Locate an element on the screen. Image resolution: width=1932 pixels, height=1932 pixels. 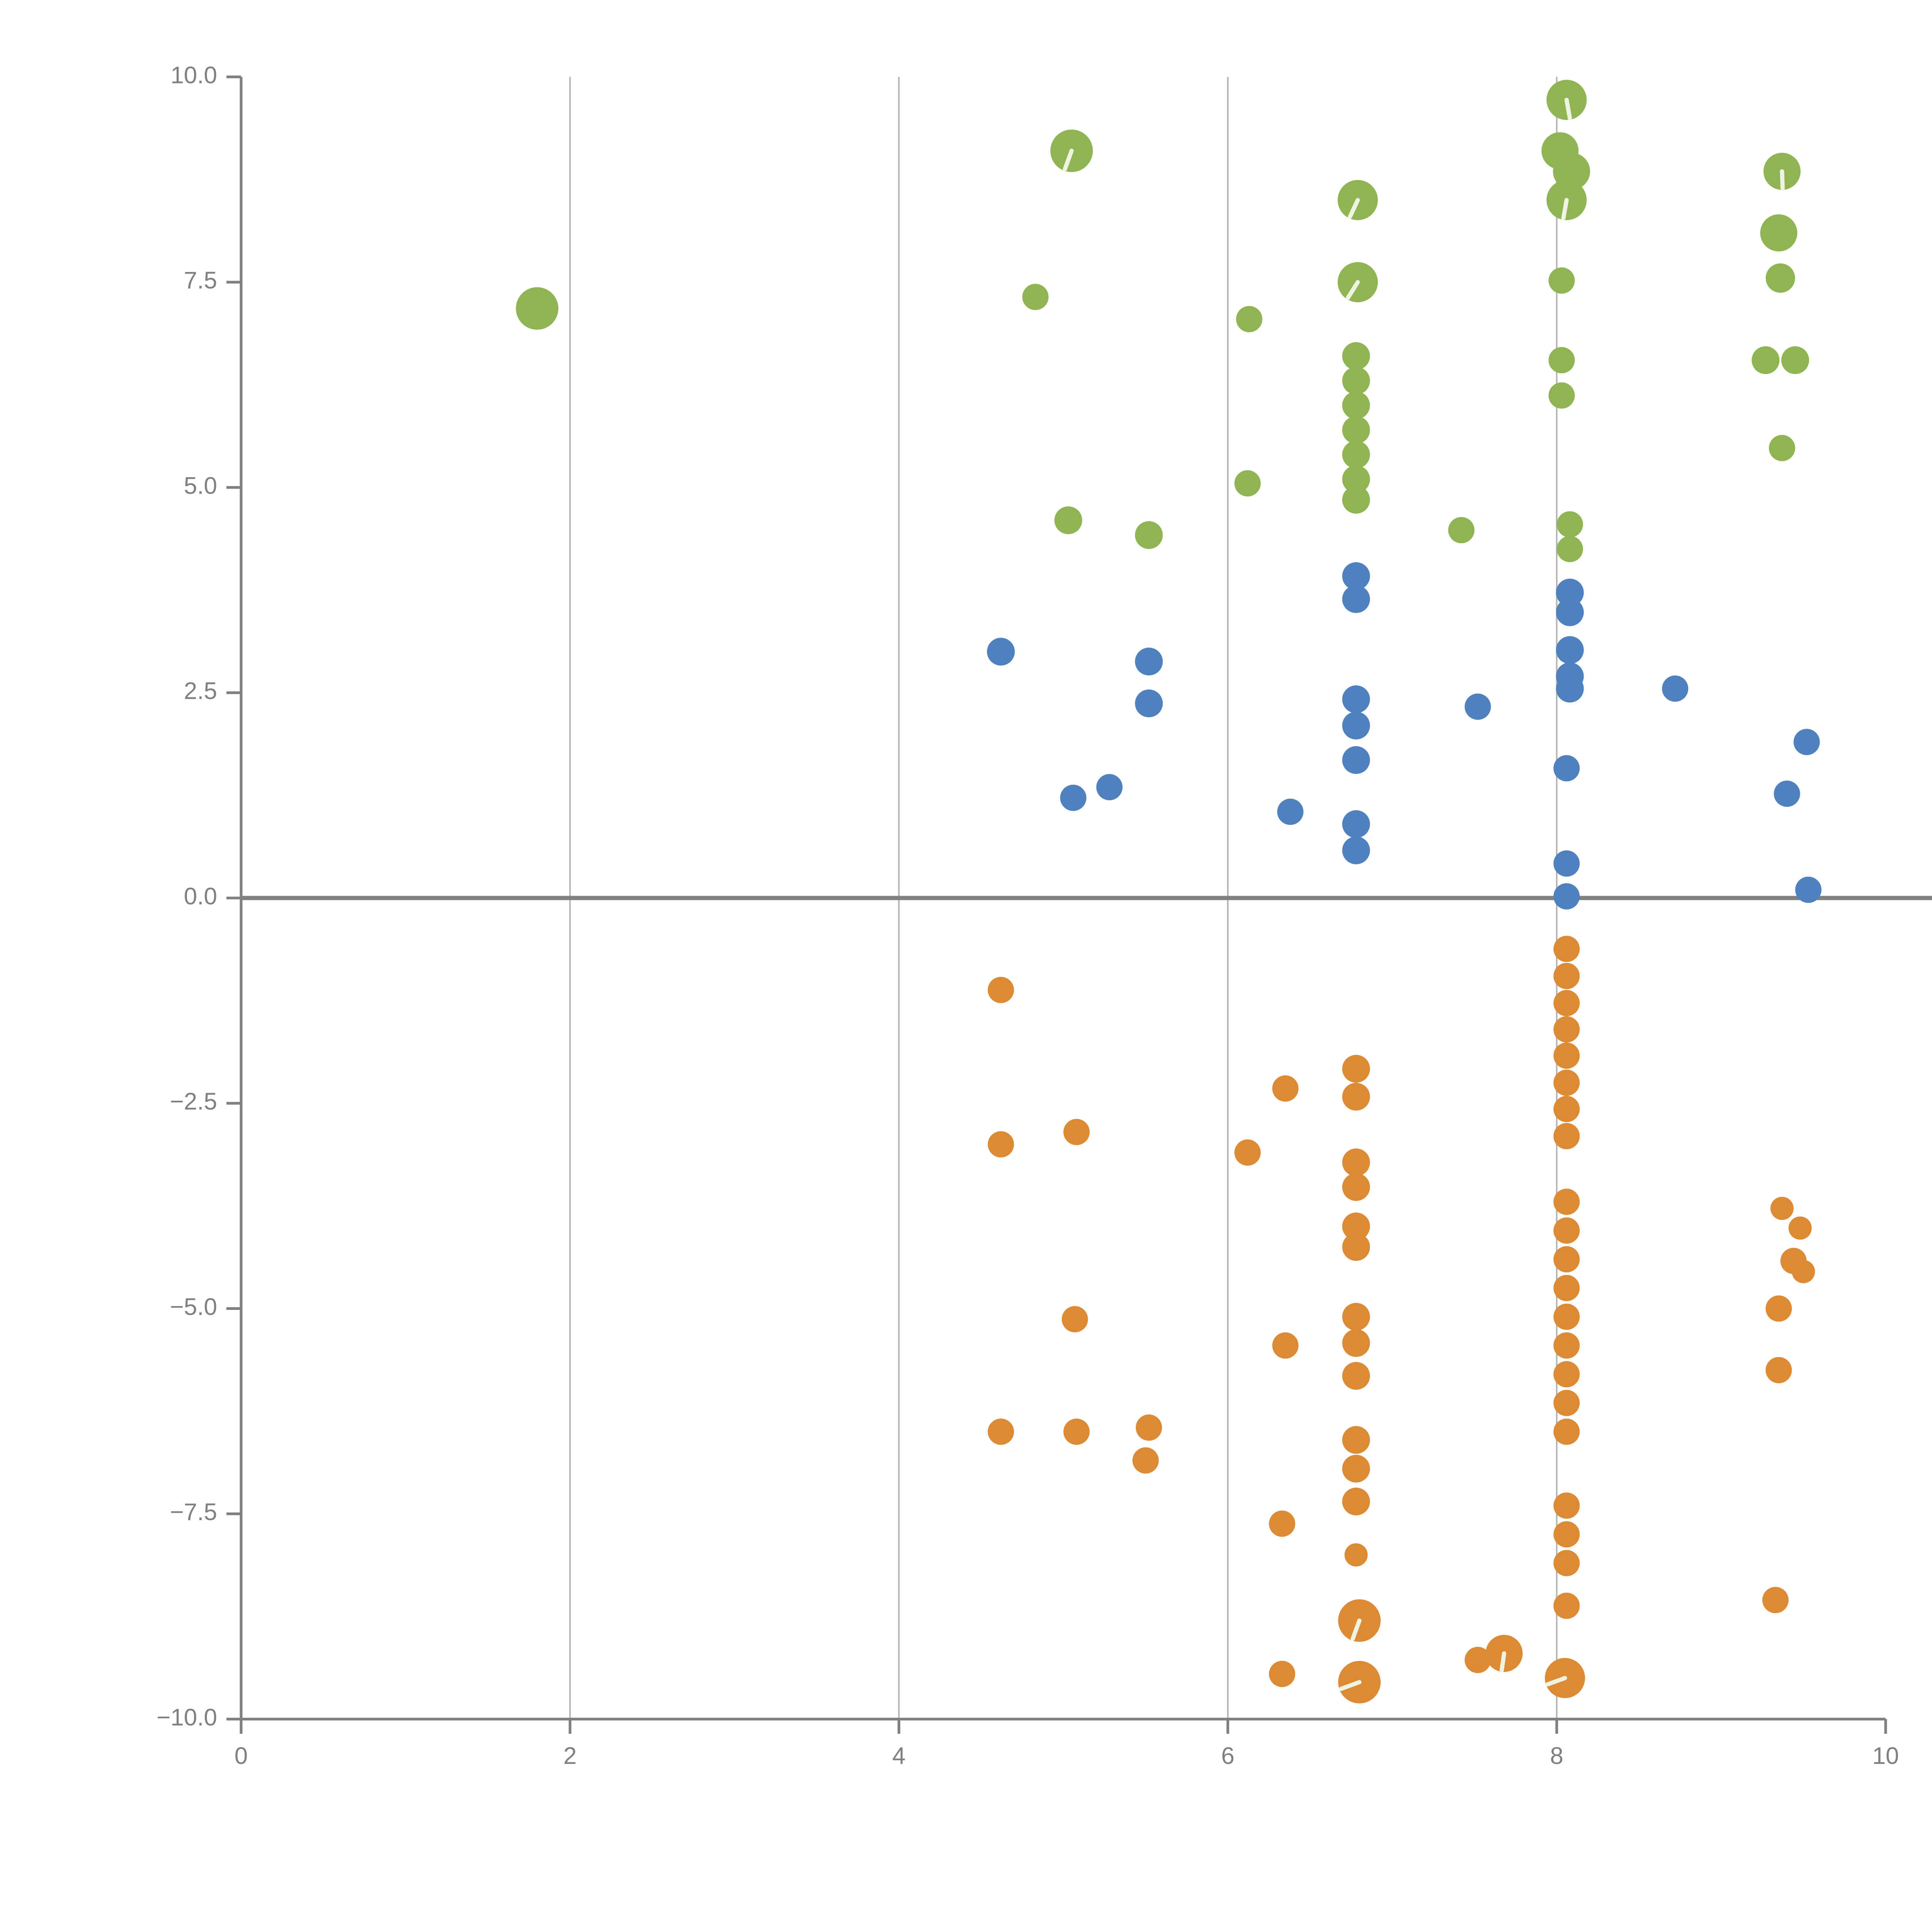
y-tick-label-10: 10.0 is located at coordinates (193, 75).